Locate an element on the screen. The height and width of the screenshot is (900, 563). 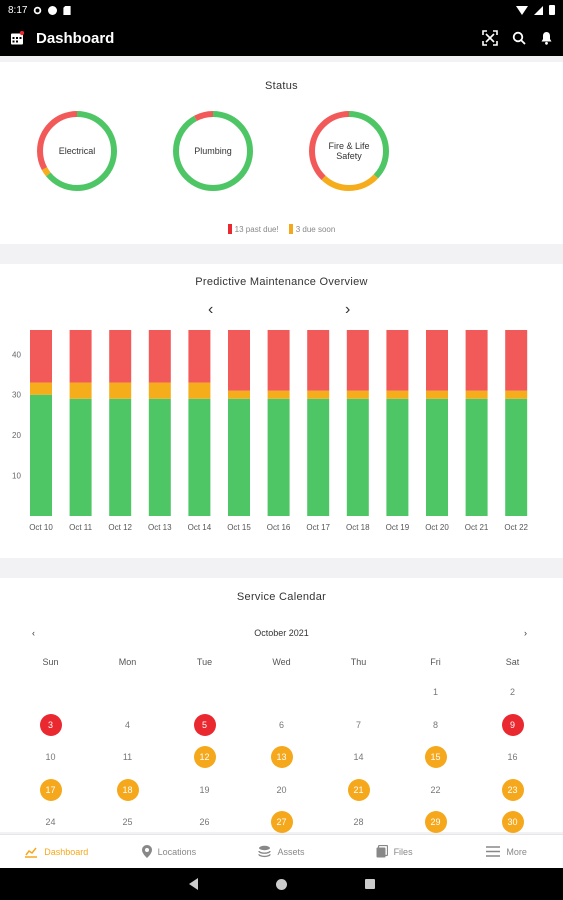
nav-files: Files is located at coordinates (394, 851).